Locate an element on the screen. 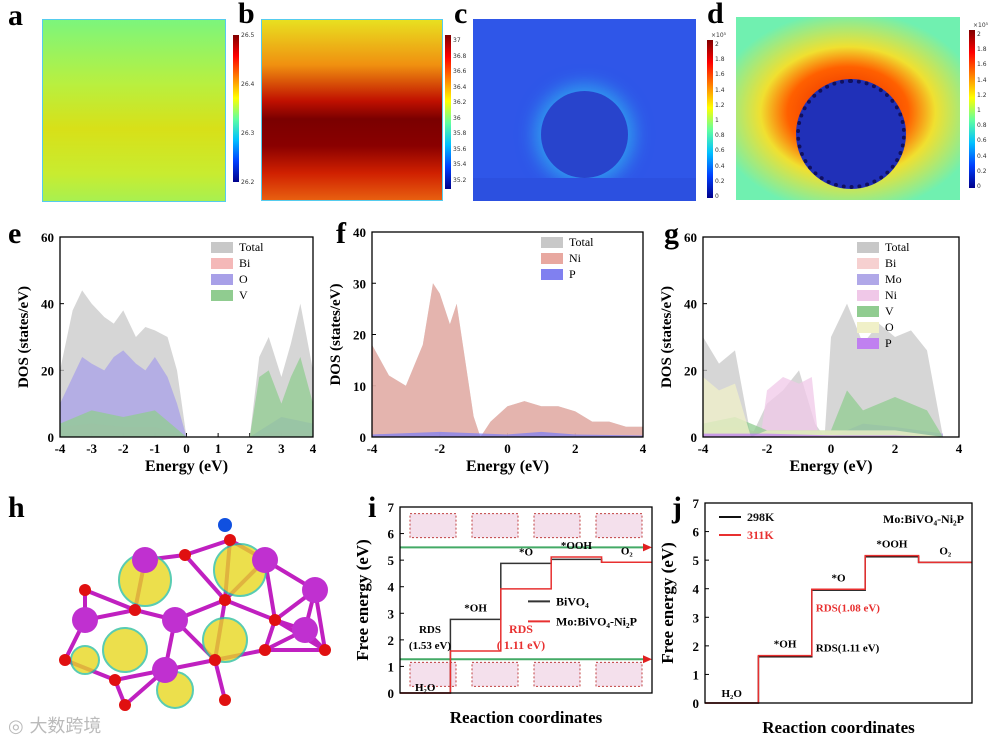 The image size is (994, 740). colorbar-tick: 1.4 is located at coordinates (982, 80).